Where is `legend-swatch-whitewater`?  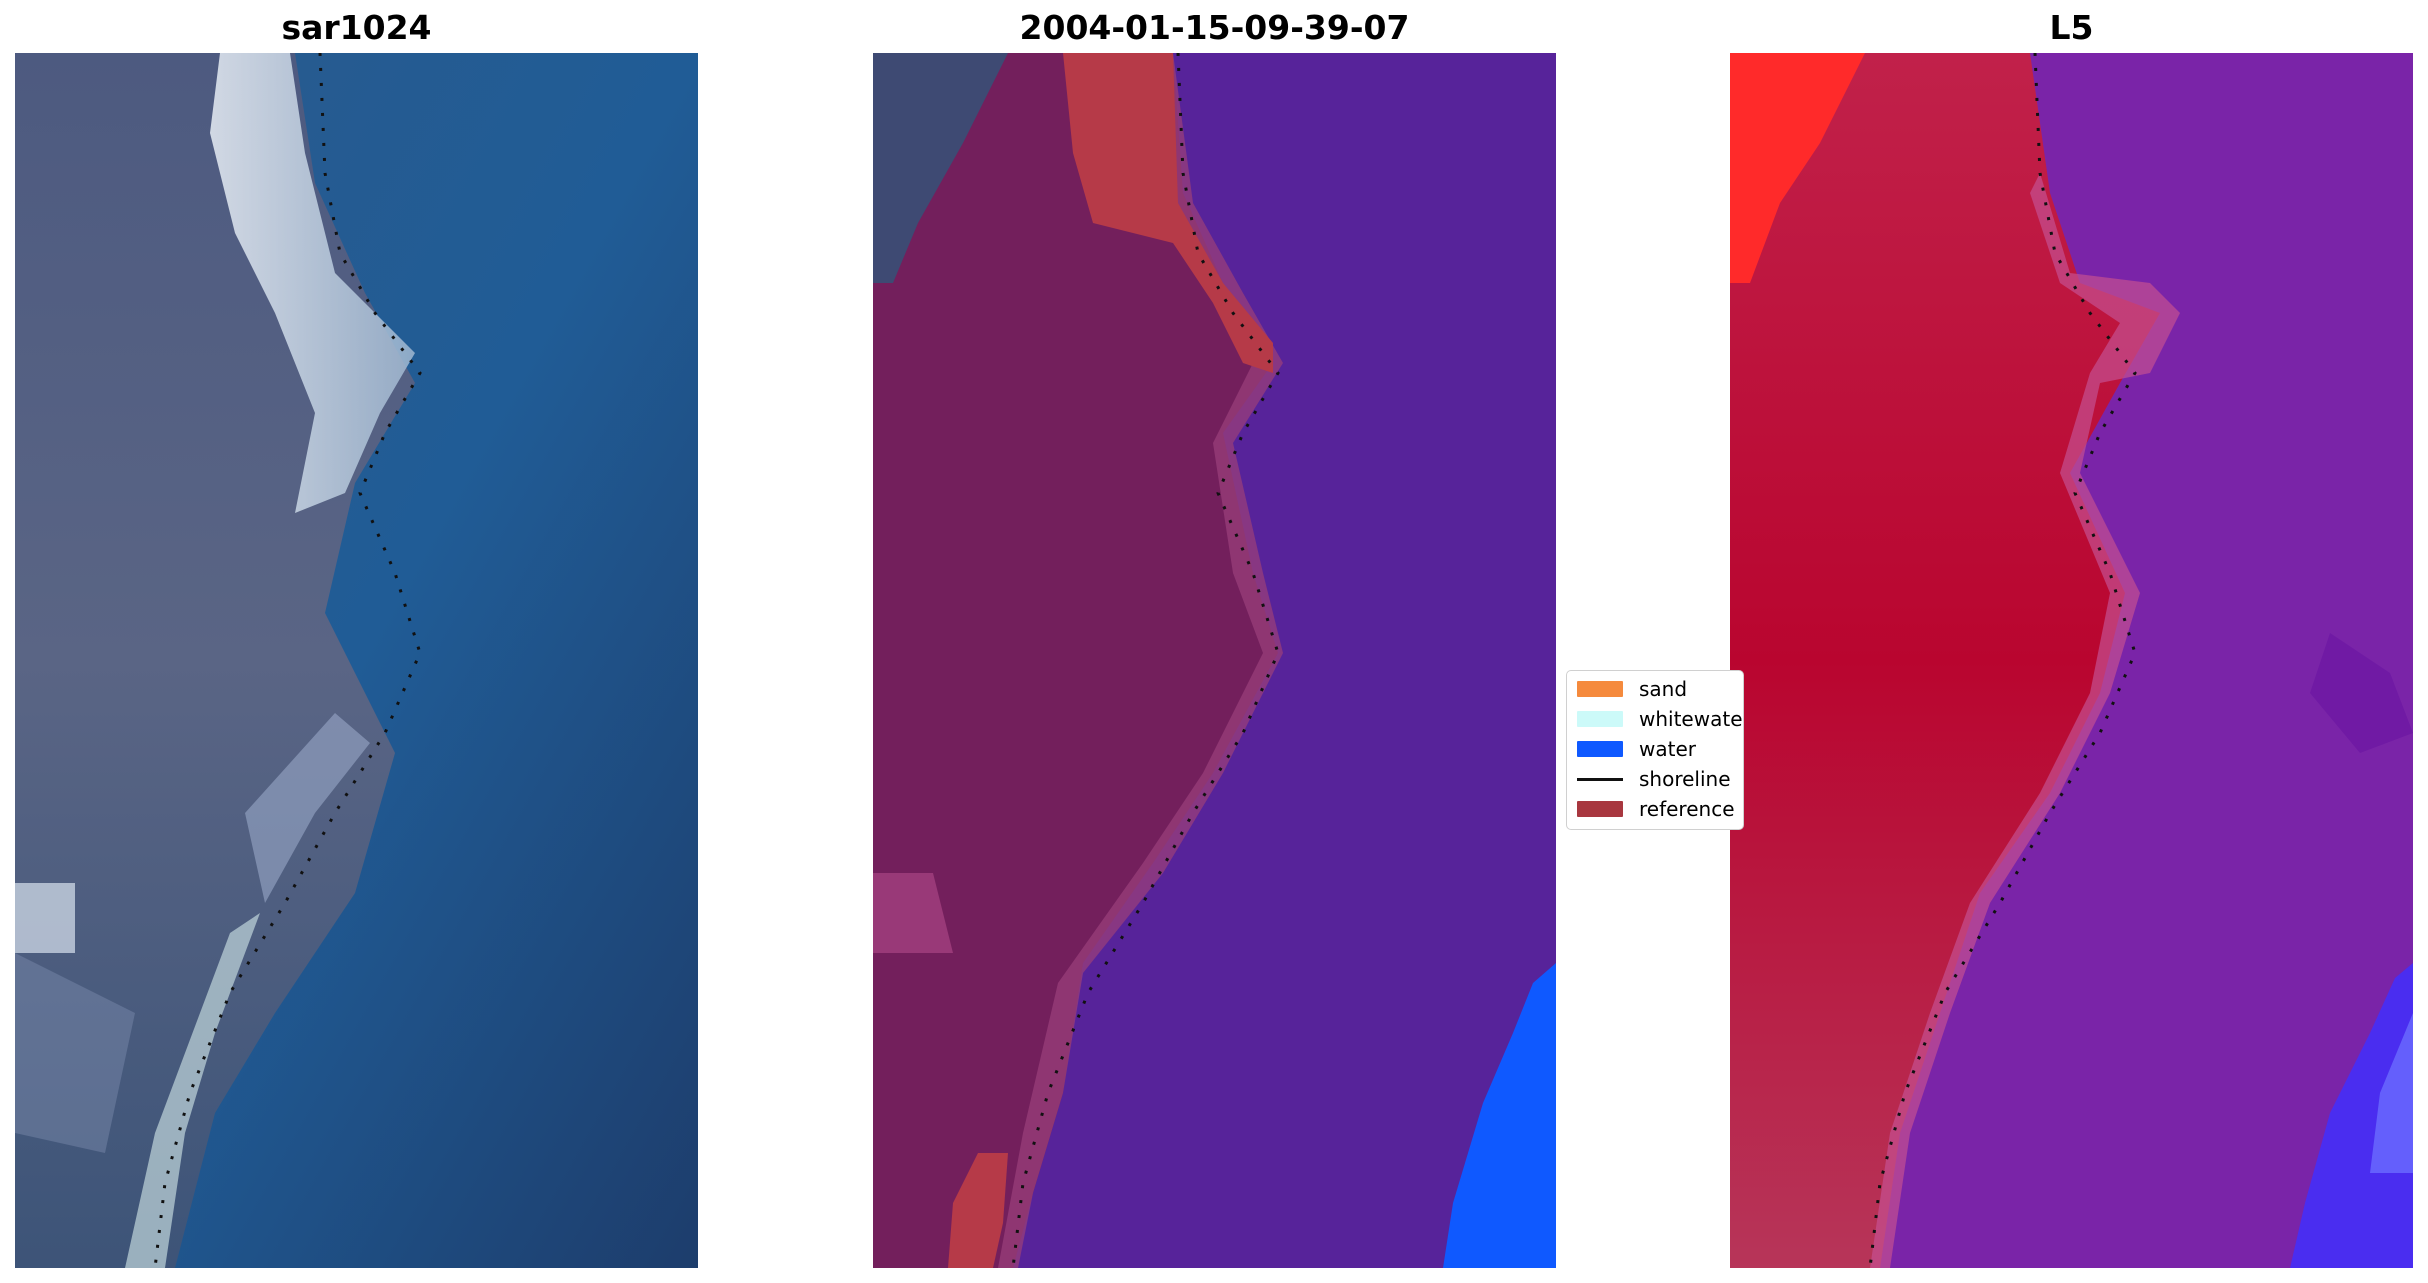 legend-swatch-whitewater is located at coordinates (1600, 719).